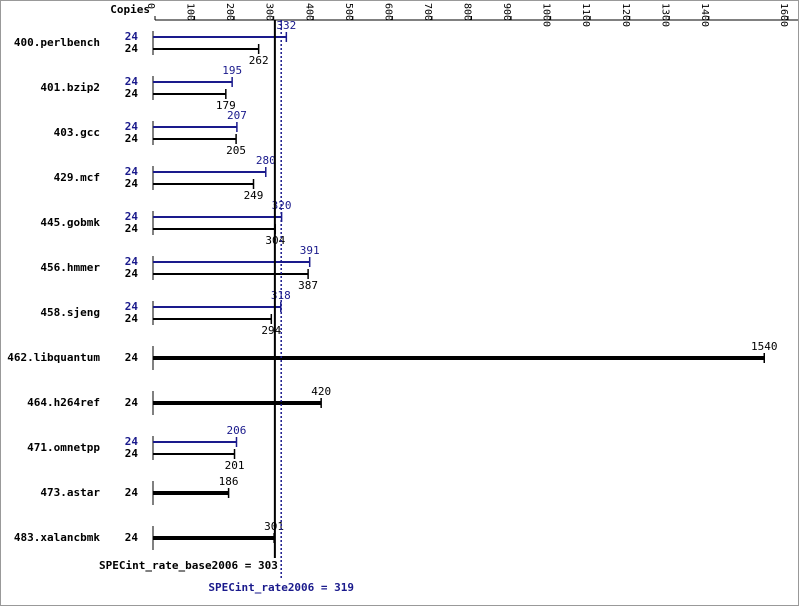 Image resolution: width=799 pixels, height=606 pixels. I want to click on value-label: 420, so click(321, 391).